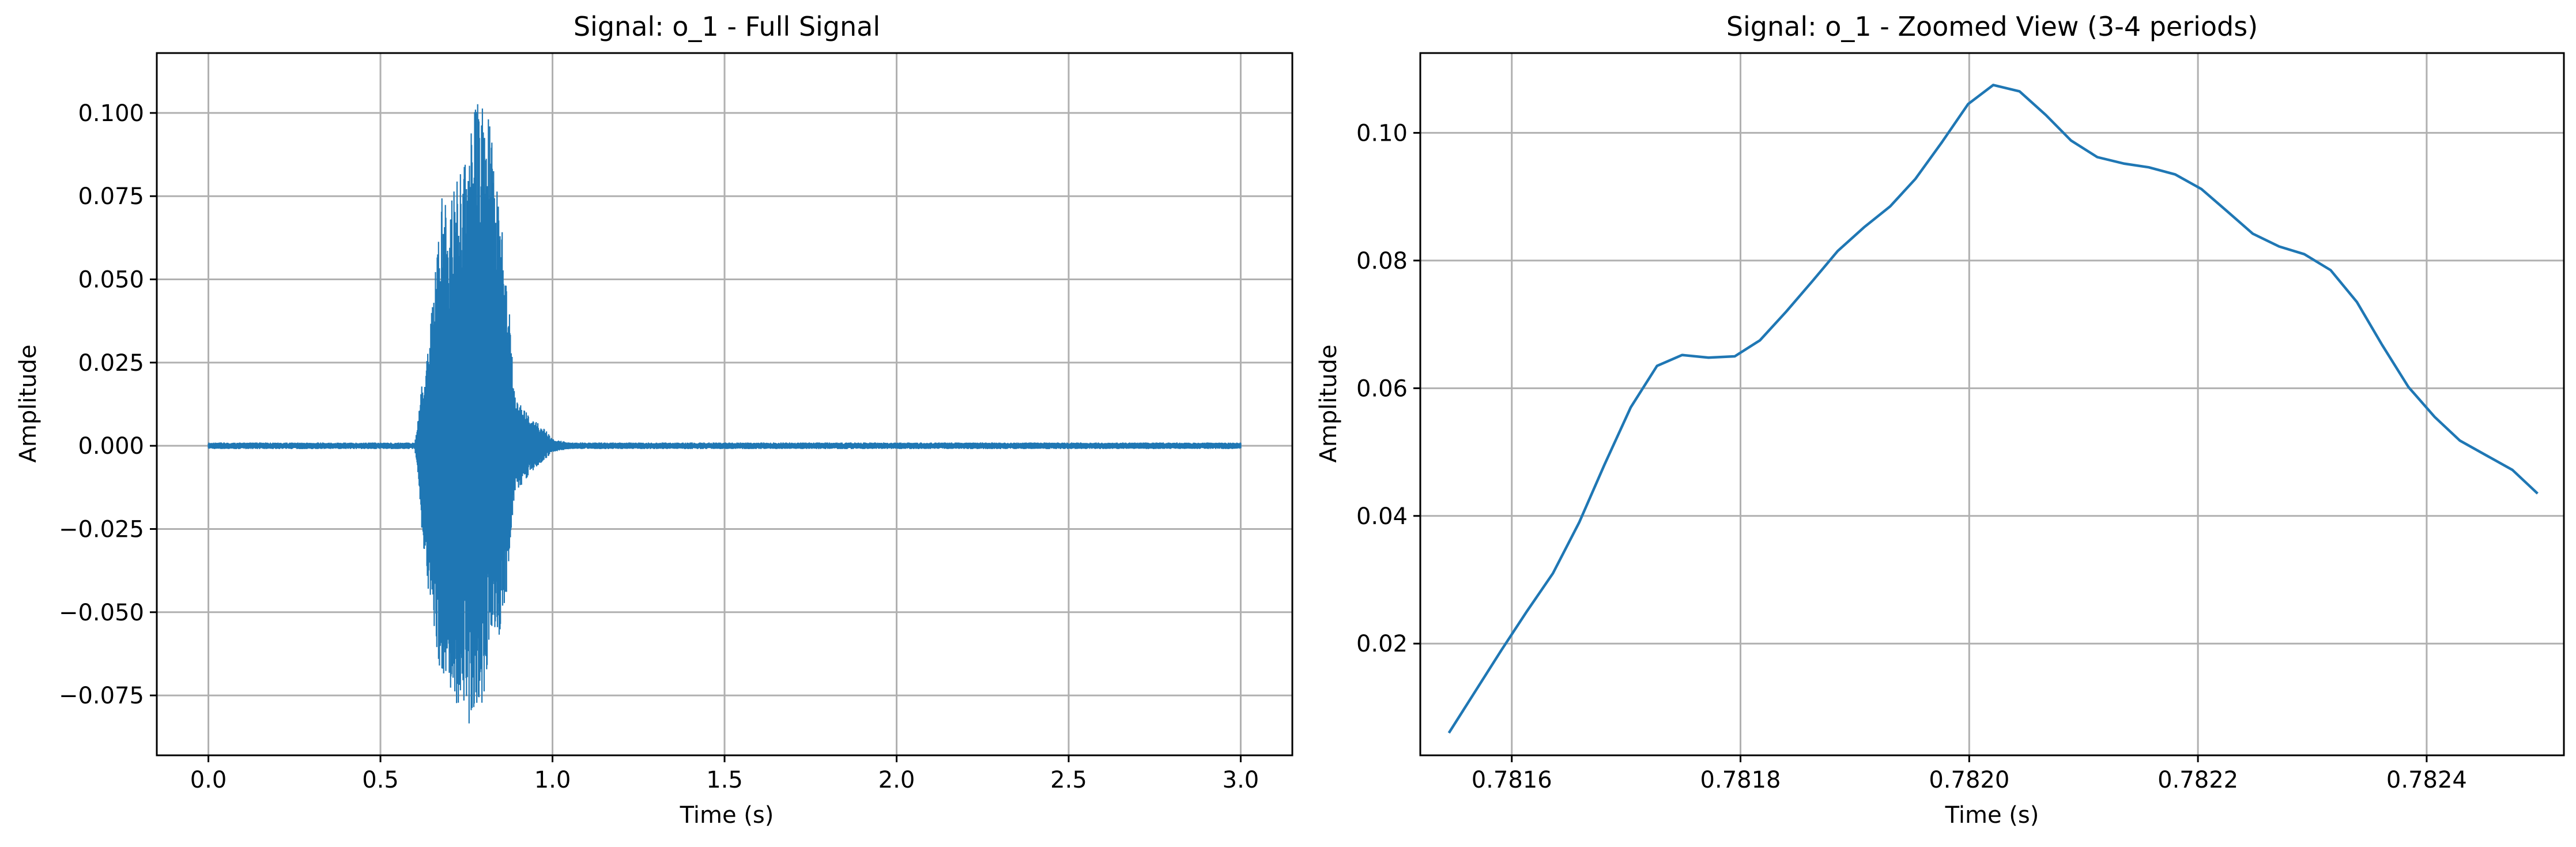  Describe the element at coordinates (380, 780) in the screenshot. I see `x-tick-label: 0.5` at that location.